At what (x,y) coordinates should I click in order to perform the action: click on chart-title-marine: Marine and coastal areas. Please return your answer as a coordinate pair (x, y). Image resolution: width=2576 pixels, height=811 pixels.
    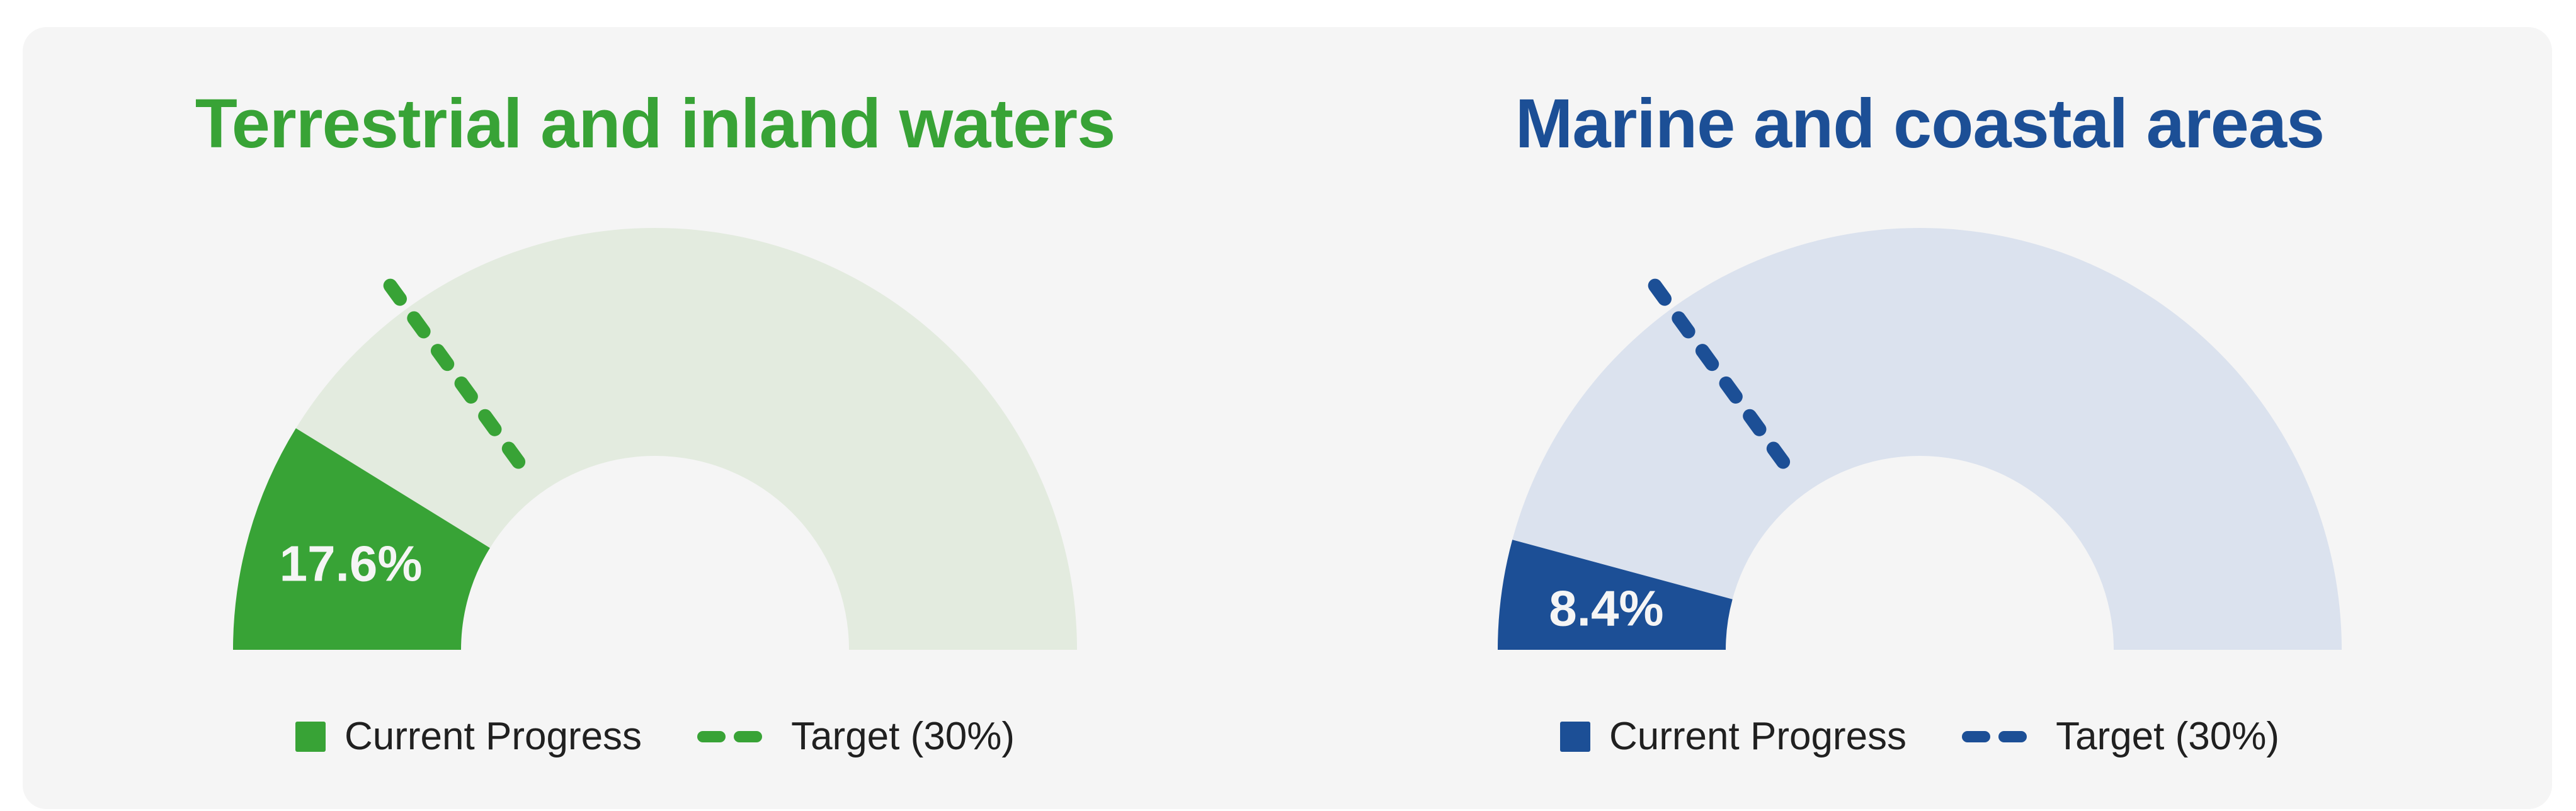
    Looking at the image, I should click on (1920, 123).